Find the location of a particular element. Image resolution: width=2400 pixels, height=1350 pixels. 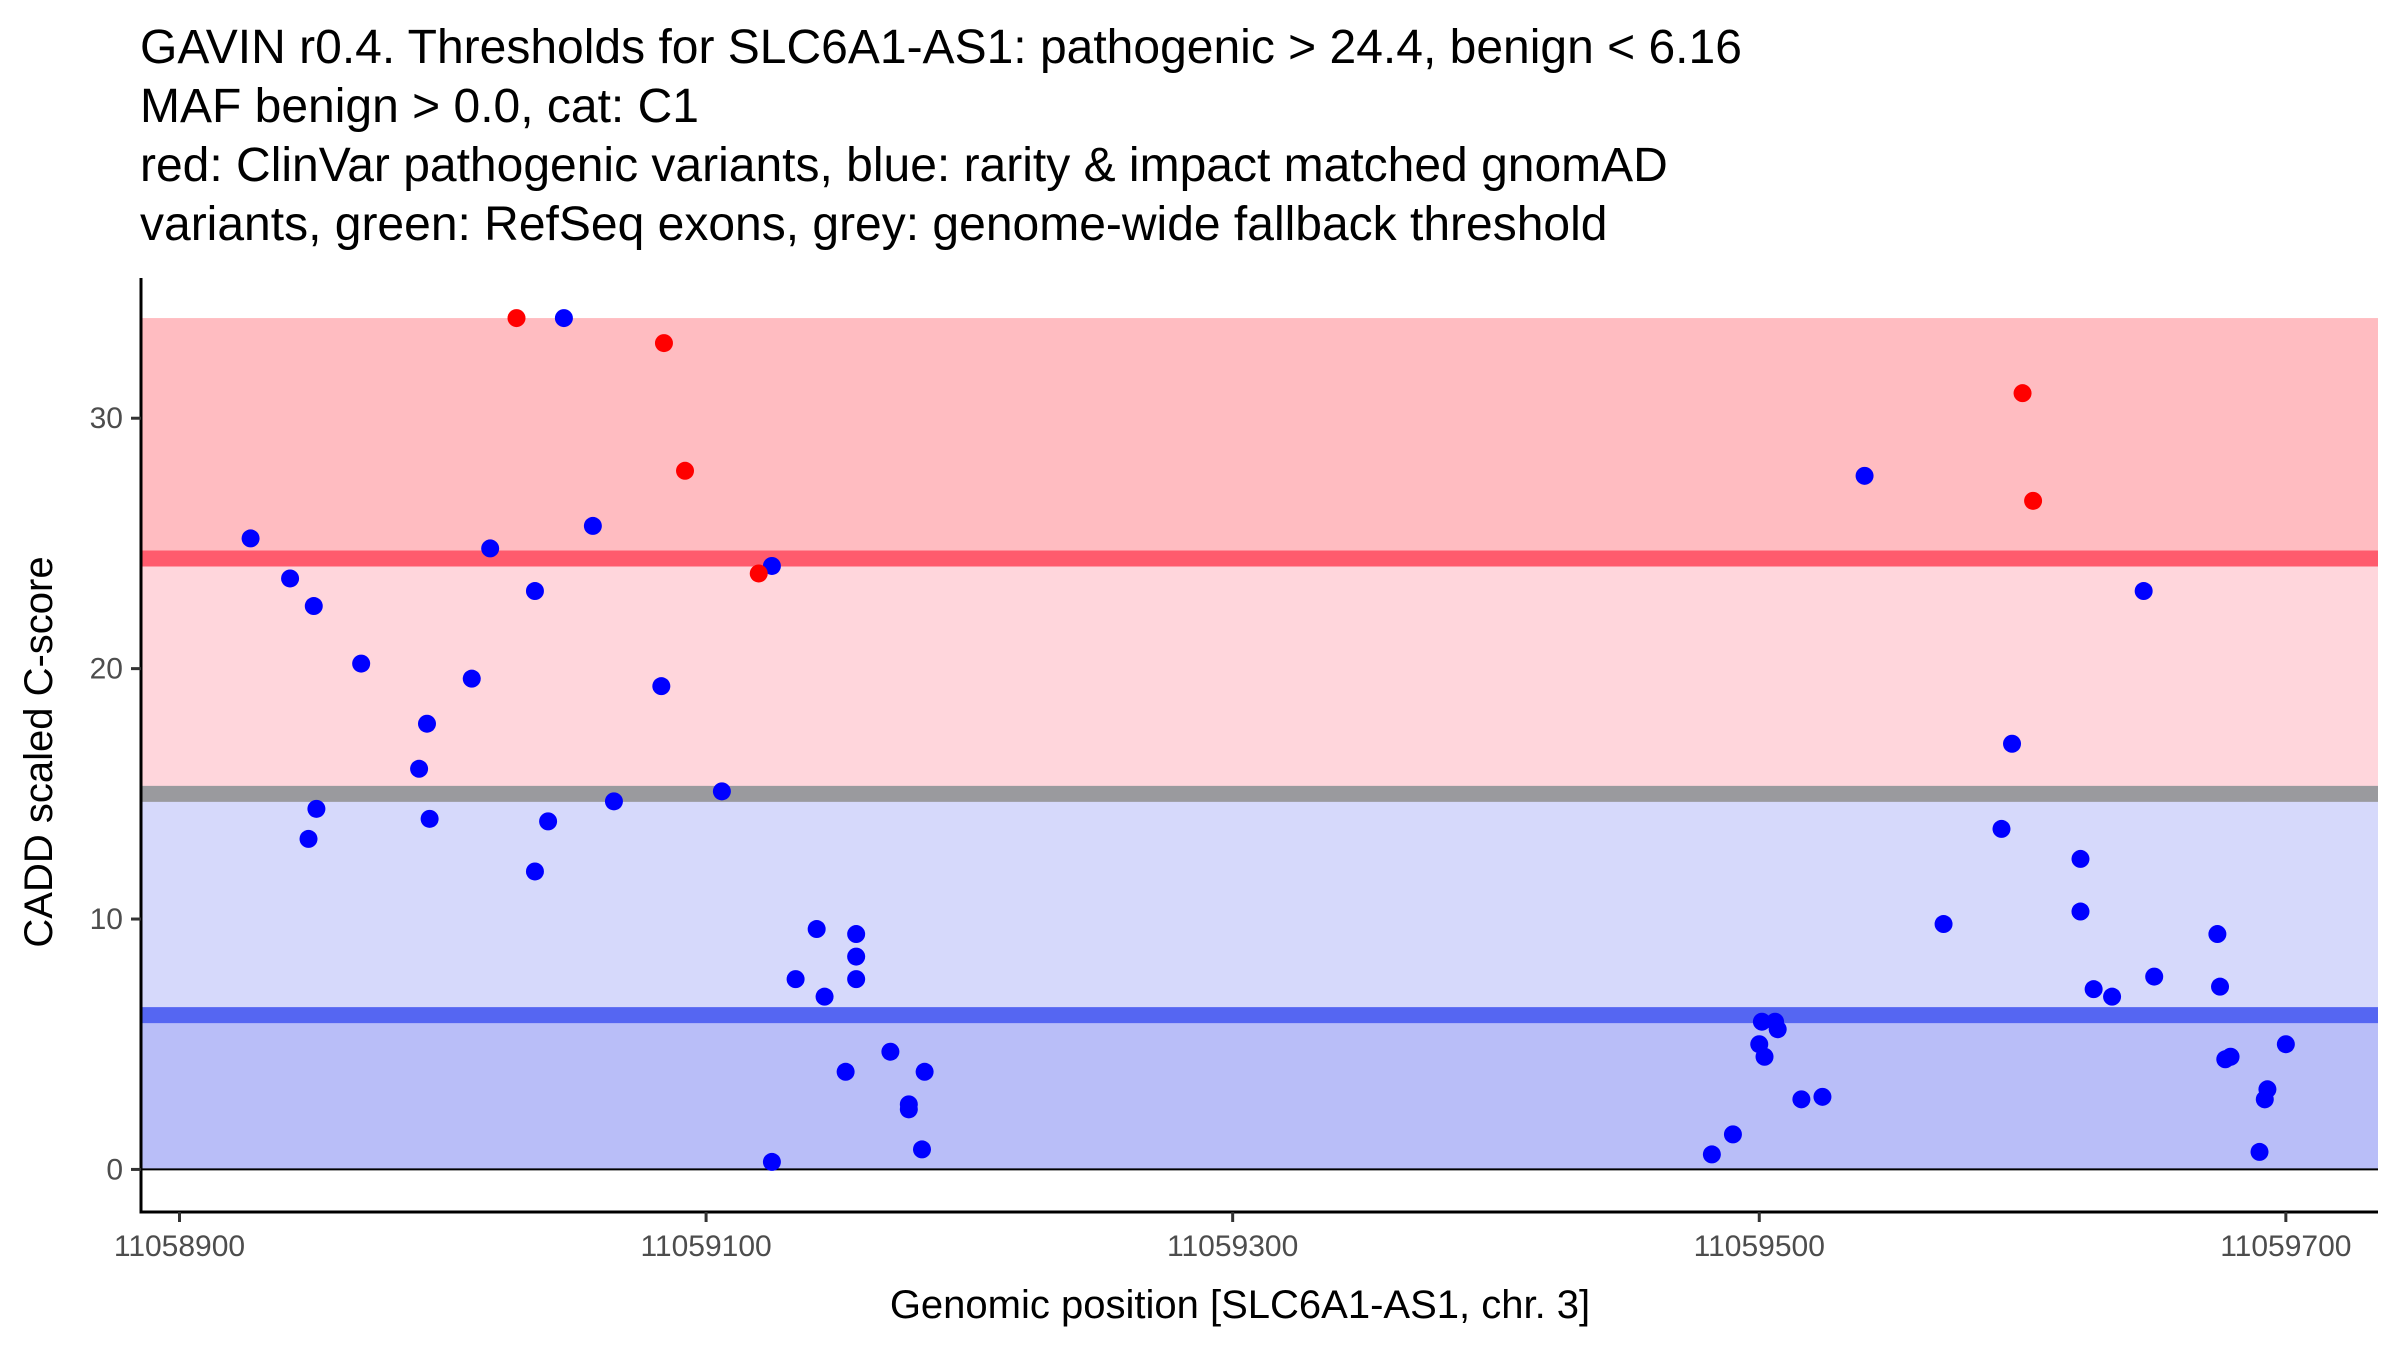

x-tick-label: 11059700 is located at coordinates (2285, 1246).